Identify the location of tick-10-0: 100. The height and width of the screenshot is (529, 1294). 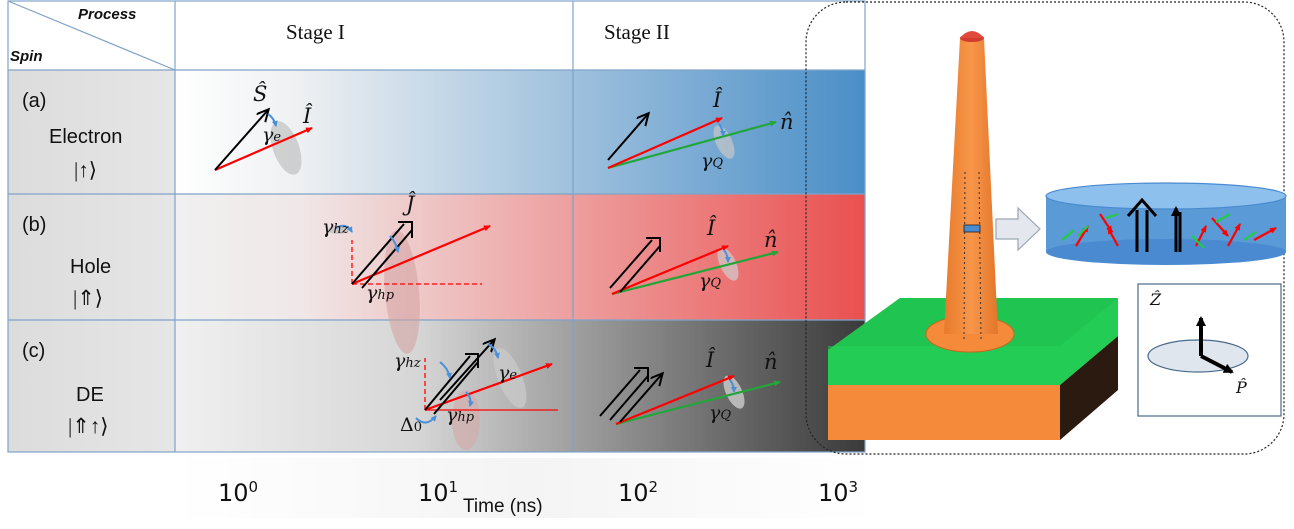
(238, 492).